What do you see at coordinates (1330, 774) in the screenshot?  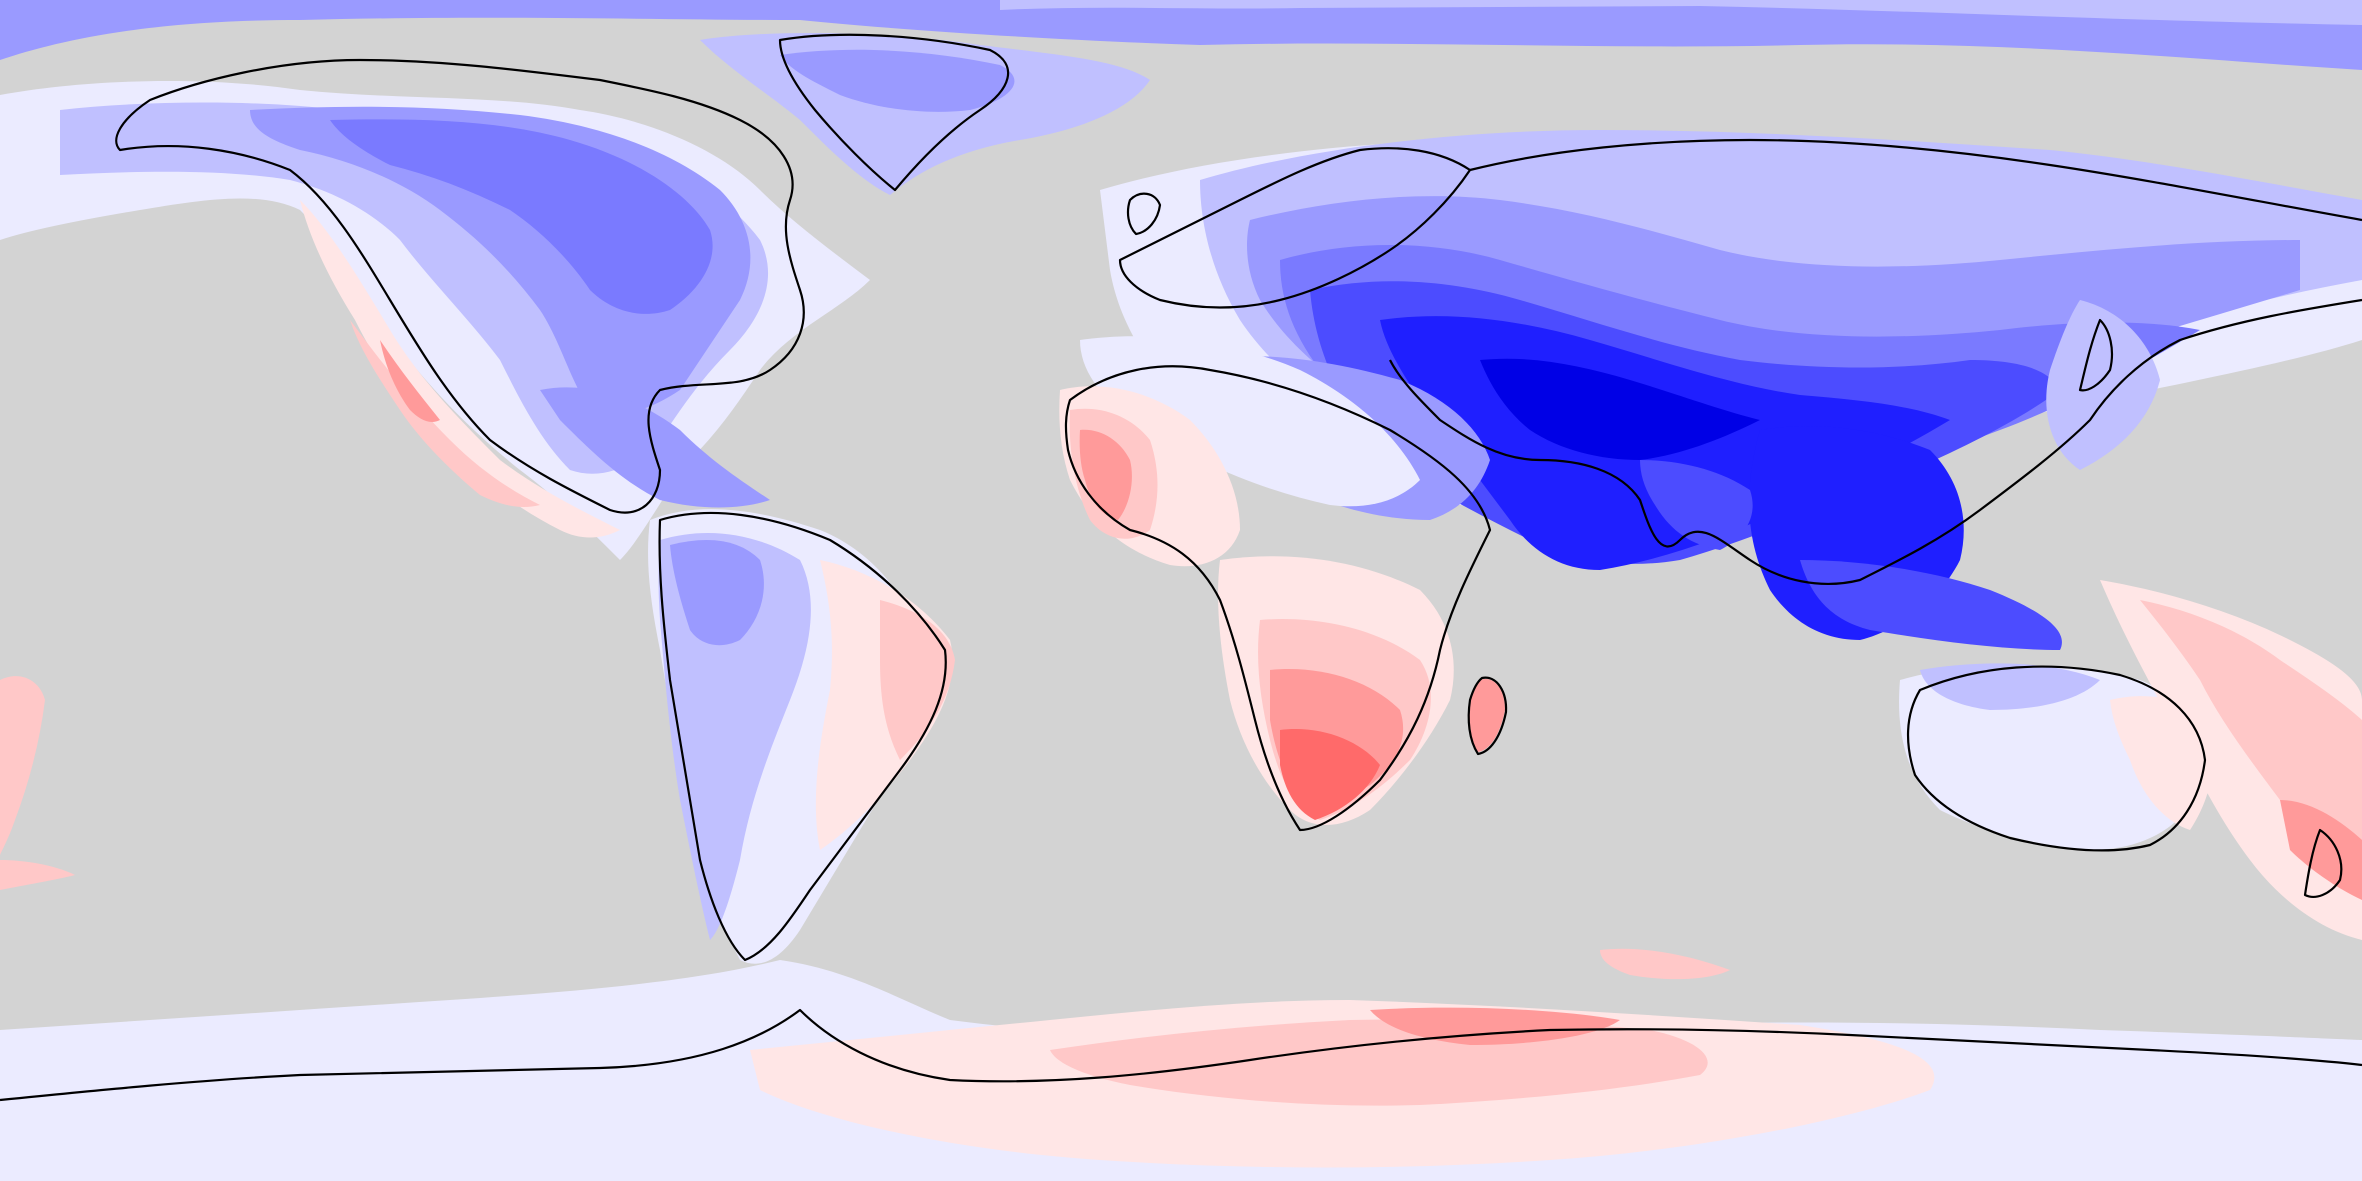 I see `cape-red4` at bounding box center [1330, 774].